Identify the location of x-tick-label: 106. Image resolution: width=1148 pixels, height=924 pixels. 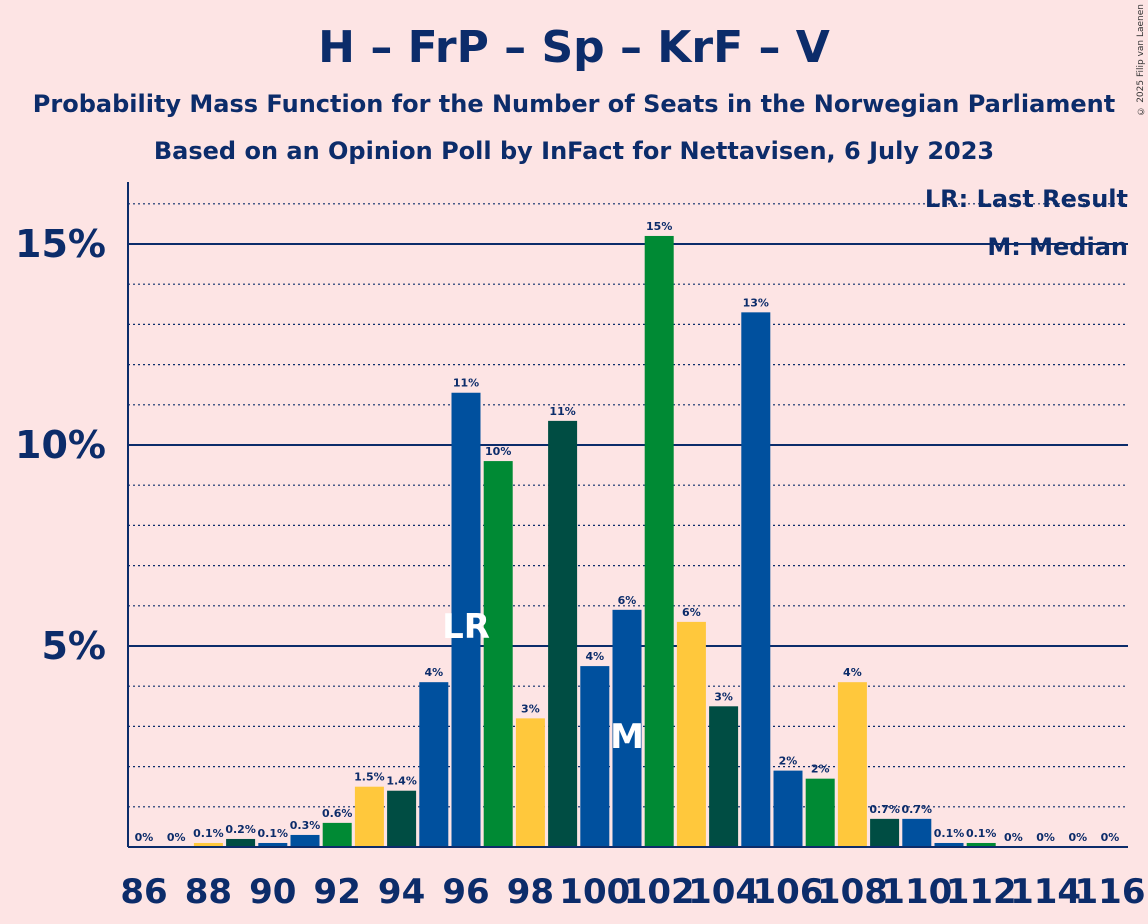
(788, 892).